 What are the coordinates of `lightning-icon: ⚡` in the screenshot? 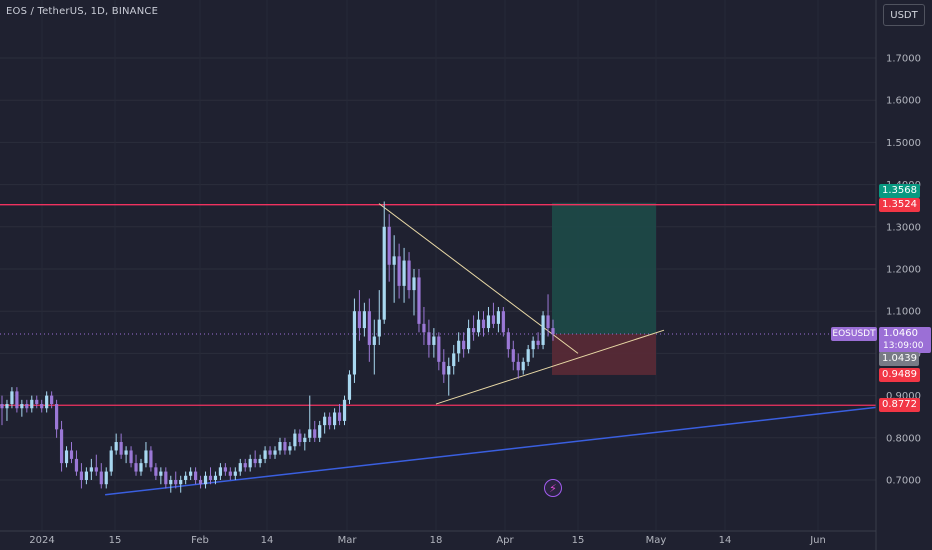 It's located at (553, 488).